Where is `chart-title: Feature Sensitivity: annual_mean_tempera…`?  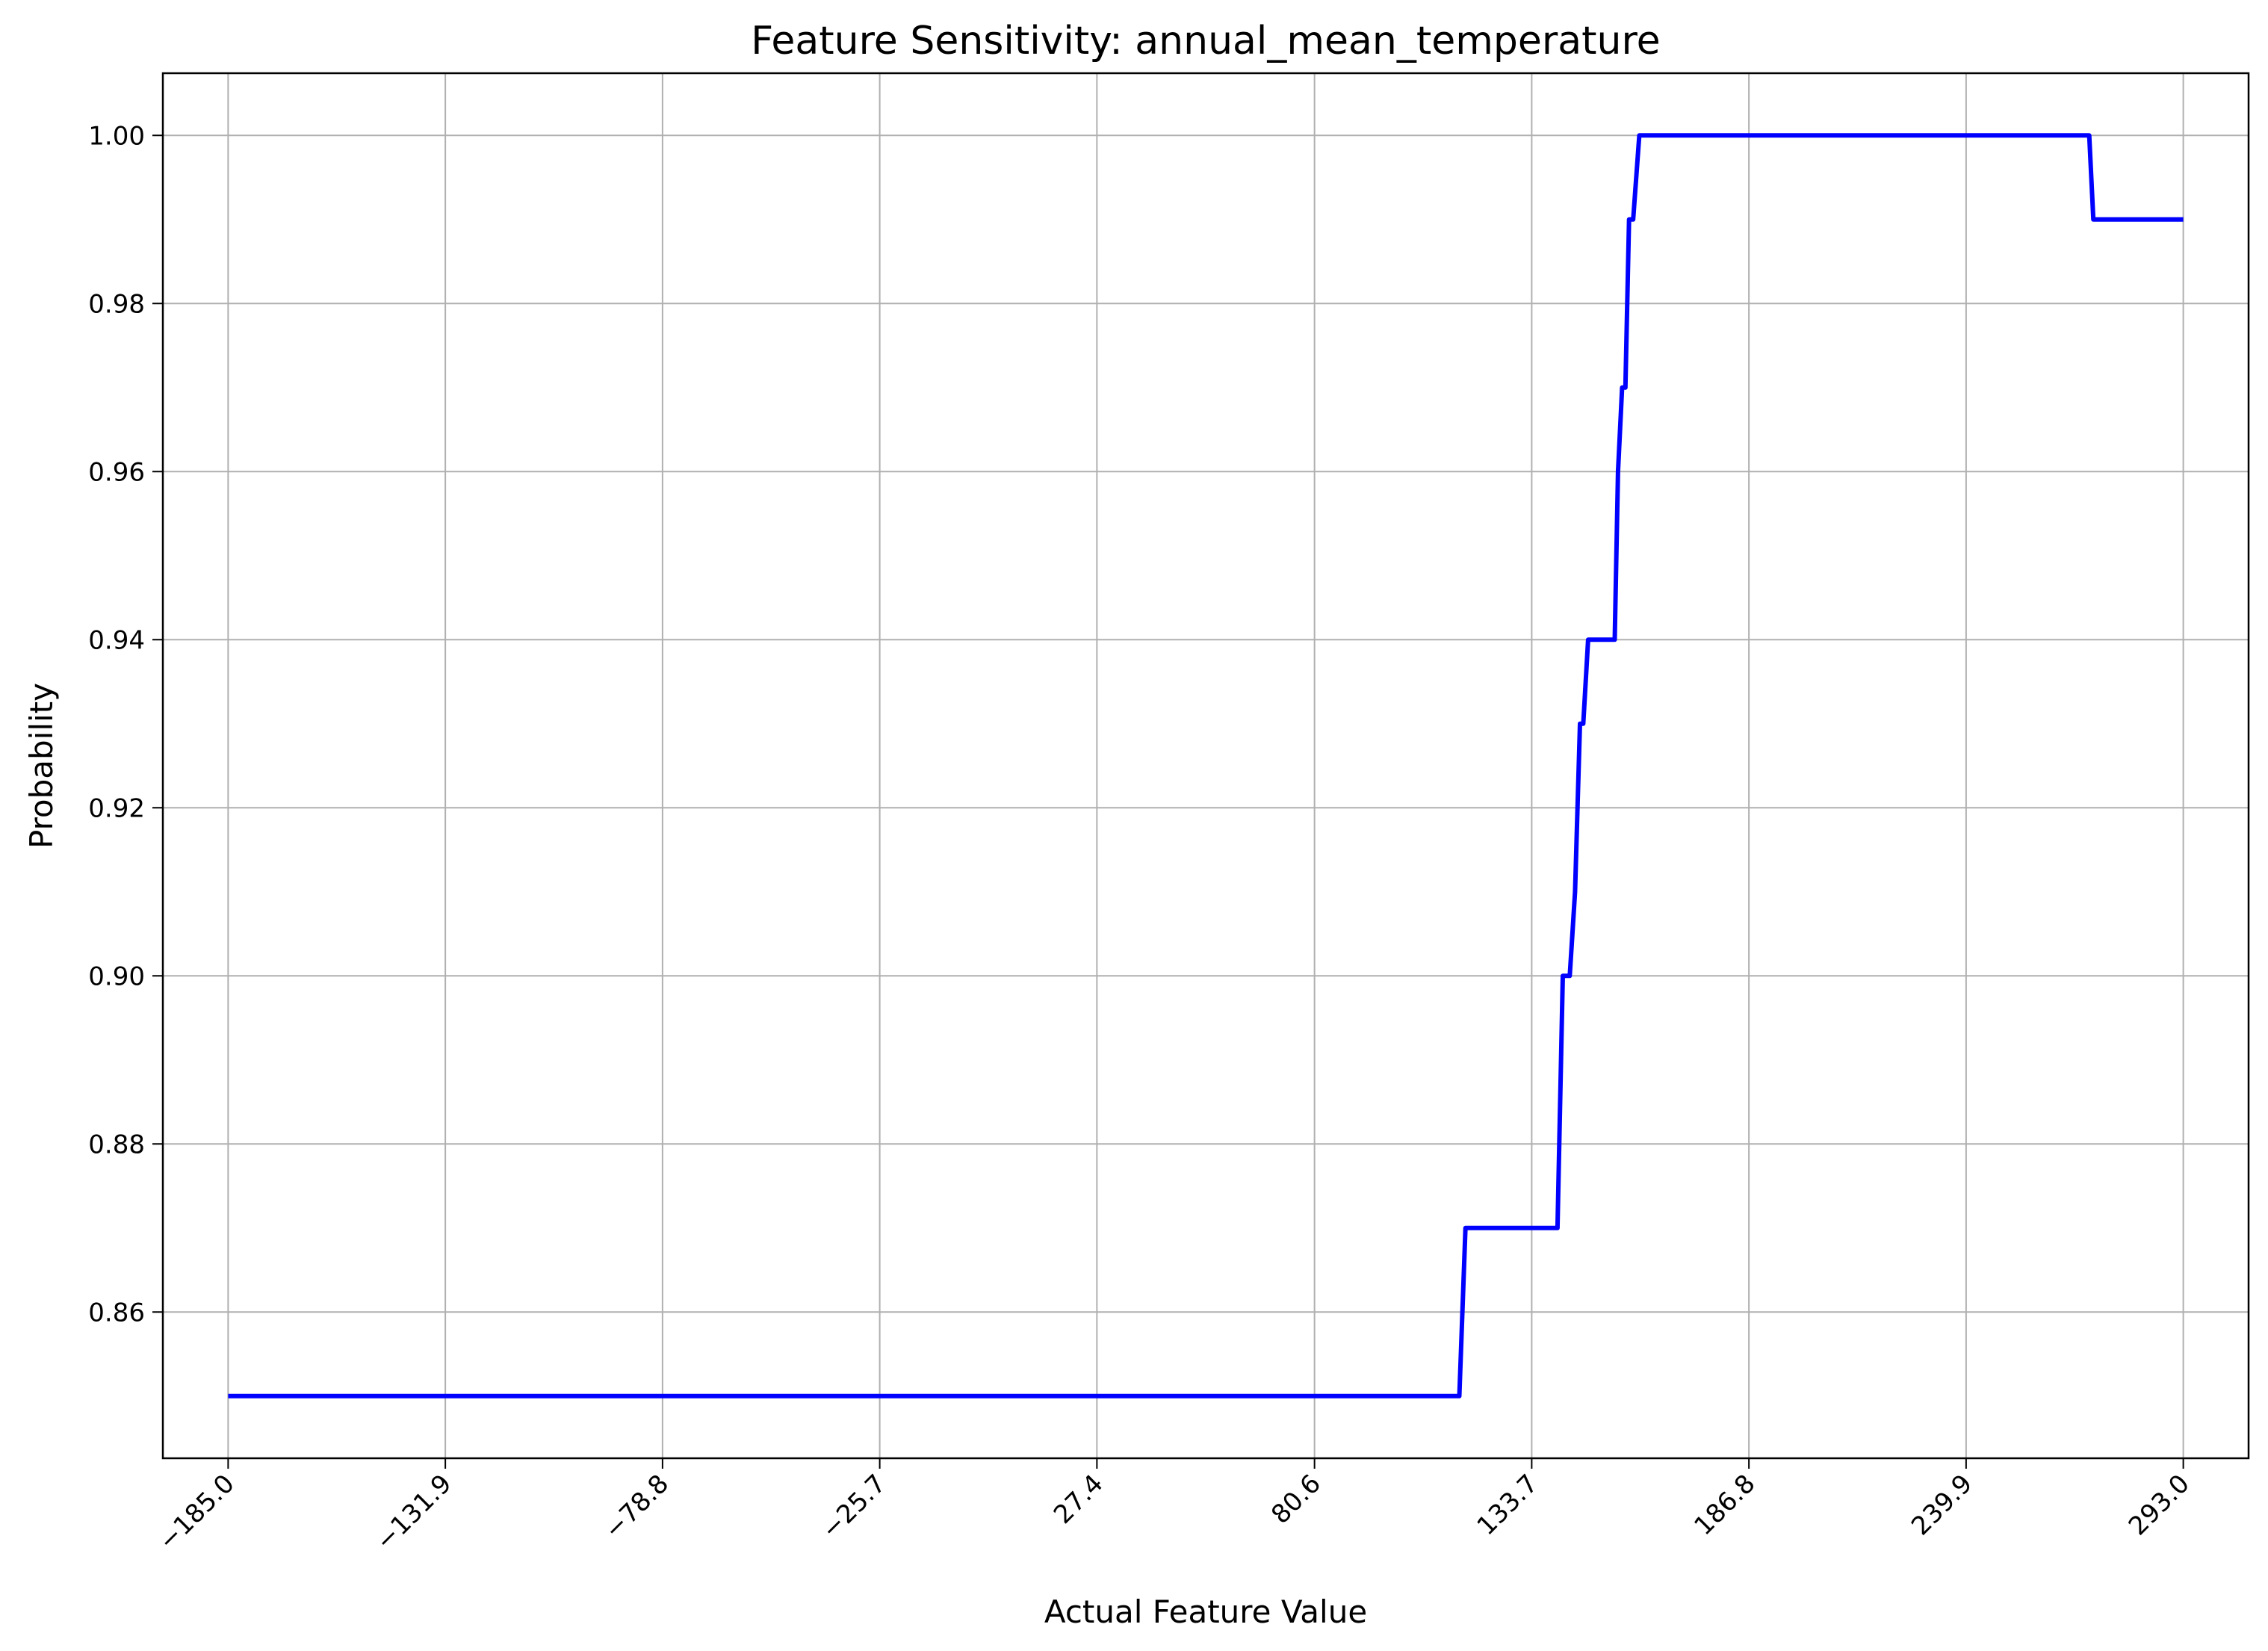 chart-title: Feature Sensitivity: annual_mean_tempera… is located at coordinates (1205, 41).